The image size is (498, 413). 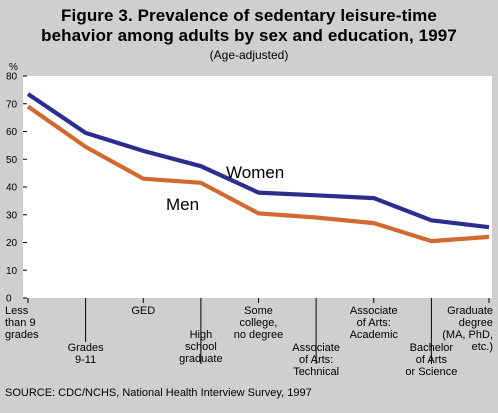 I want to click on y-tick-label: 20, so click(x=12, y=243).